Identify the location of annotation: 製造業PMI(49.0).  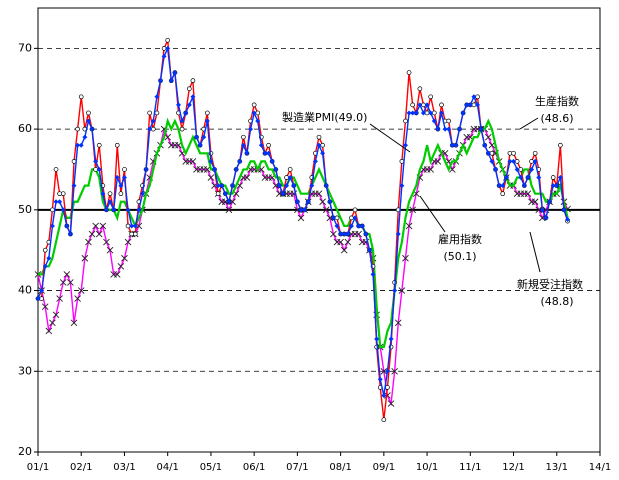
(324, 117).